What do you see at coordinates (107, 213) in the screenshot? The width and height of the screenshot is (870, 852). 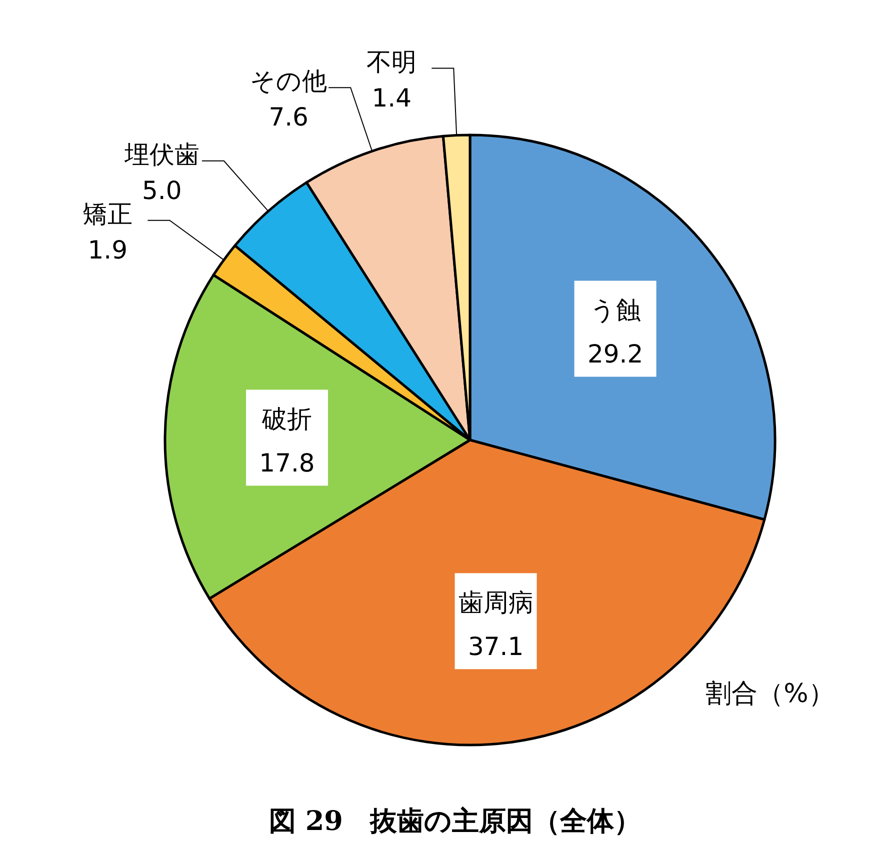 I see `slice-label: 矯正` at bounding box center [107, 213].